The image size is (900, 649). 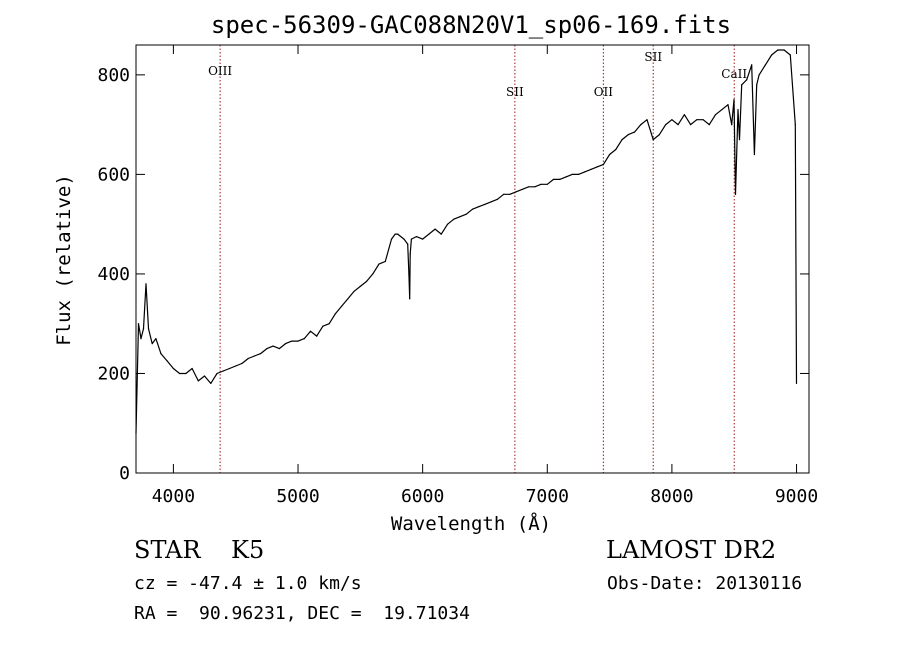 I want to click on y-tick-label: 800, so click(x=113, y=75).